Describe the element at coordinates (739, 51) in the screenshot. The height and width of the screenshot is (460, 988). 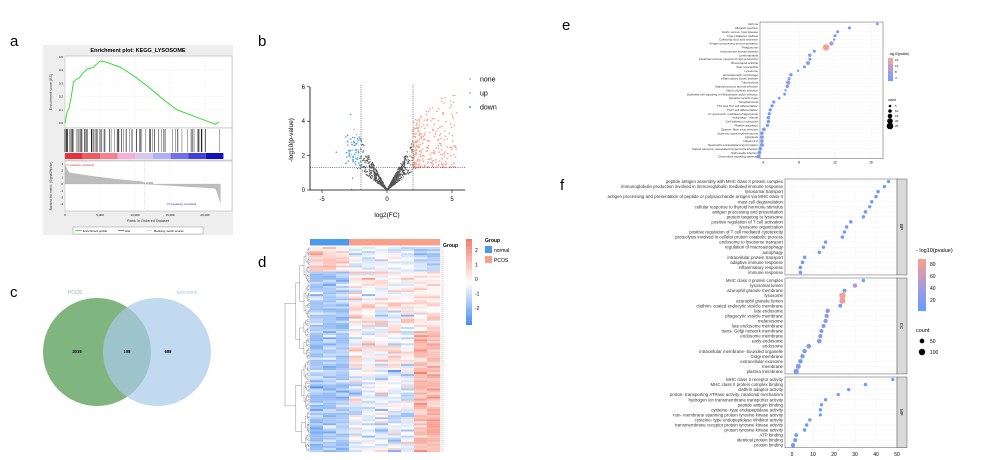
I see `term-label: Autoimmune thyroid disease` at that location.